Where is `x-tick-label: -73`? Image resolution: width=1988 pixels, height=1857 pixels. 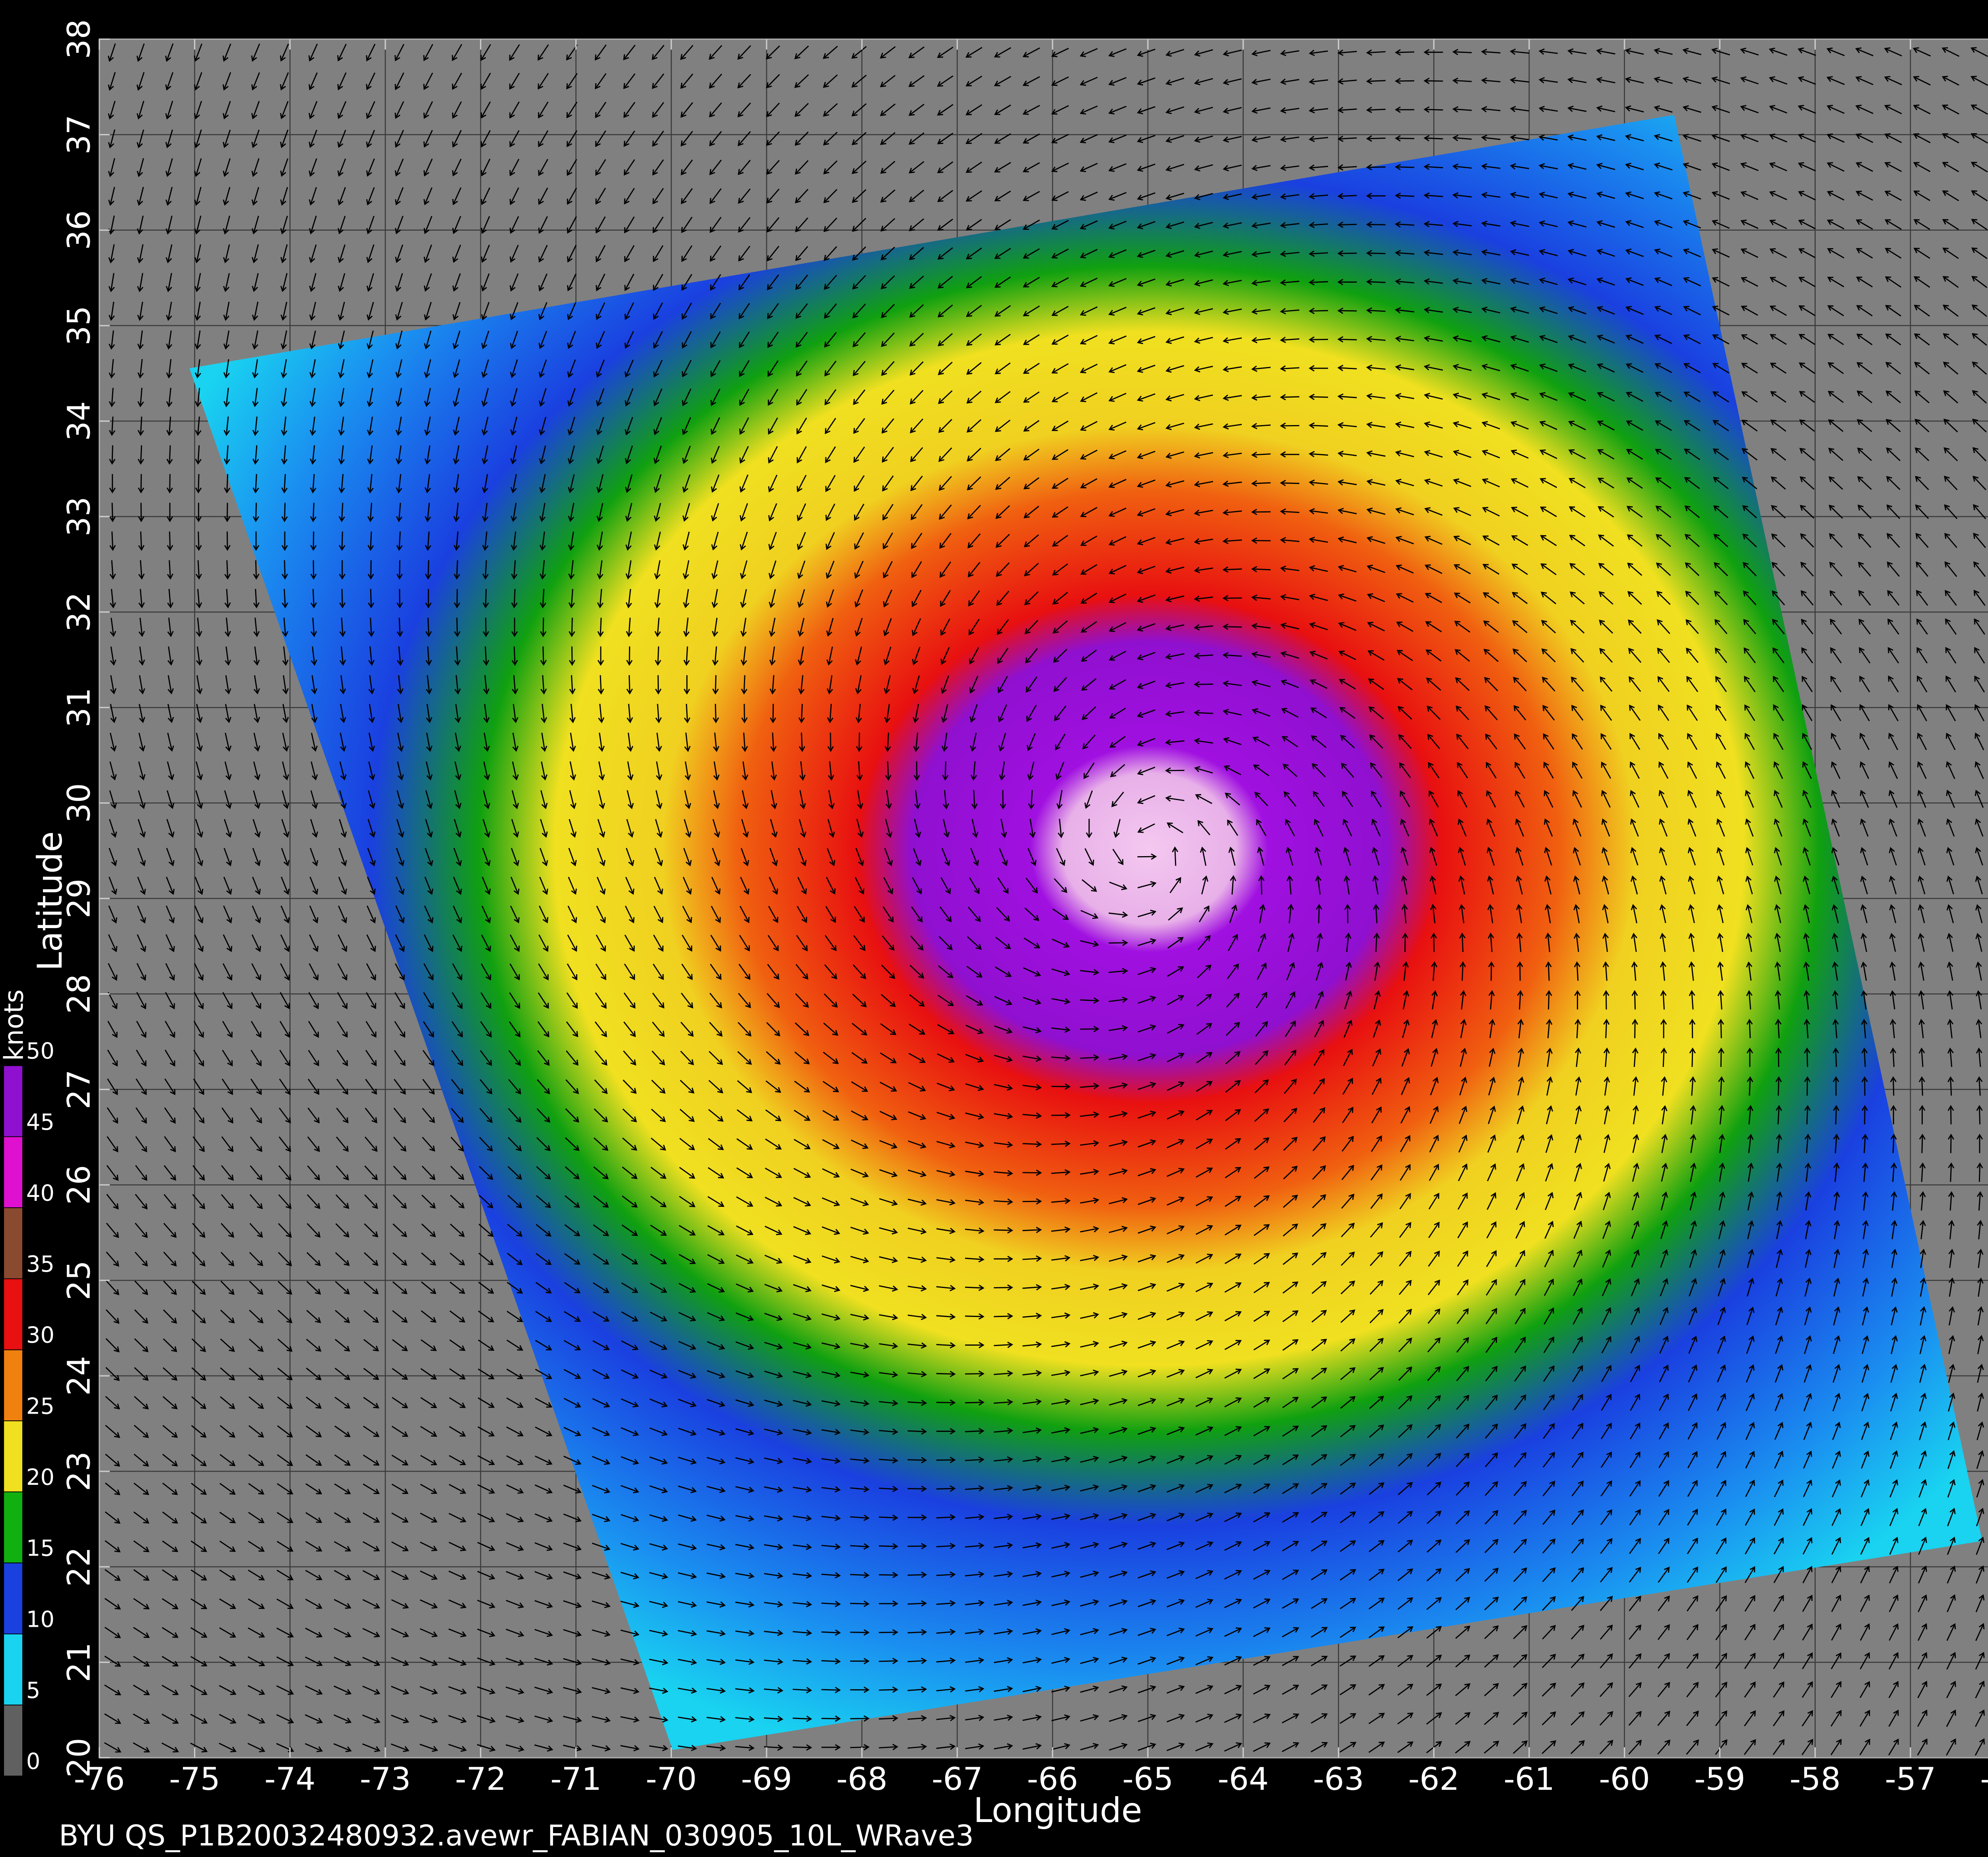 x-tick-label: -73 is located at coordinates (385, 1779).